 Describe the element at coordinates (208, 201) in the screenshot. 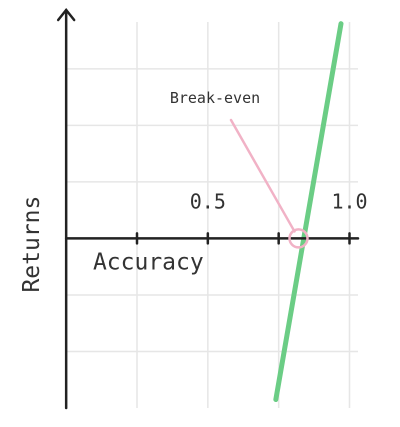

I see `x-tick-label: 0.5` at that location.